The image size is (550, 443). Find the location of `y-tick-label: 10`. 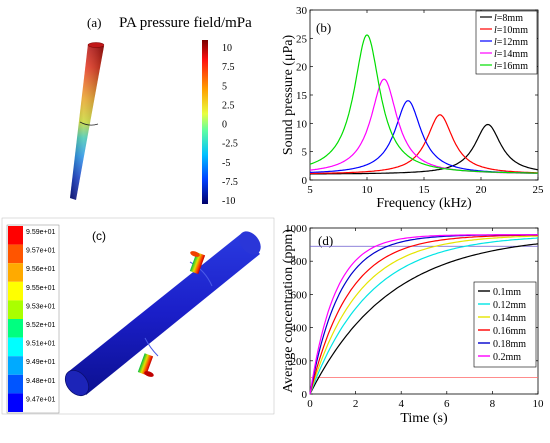

y-tick-label: 10 is located at coordinates (302, 124).